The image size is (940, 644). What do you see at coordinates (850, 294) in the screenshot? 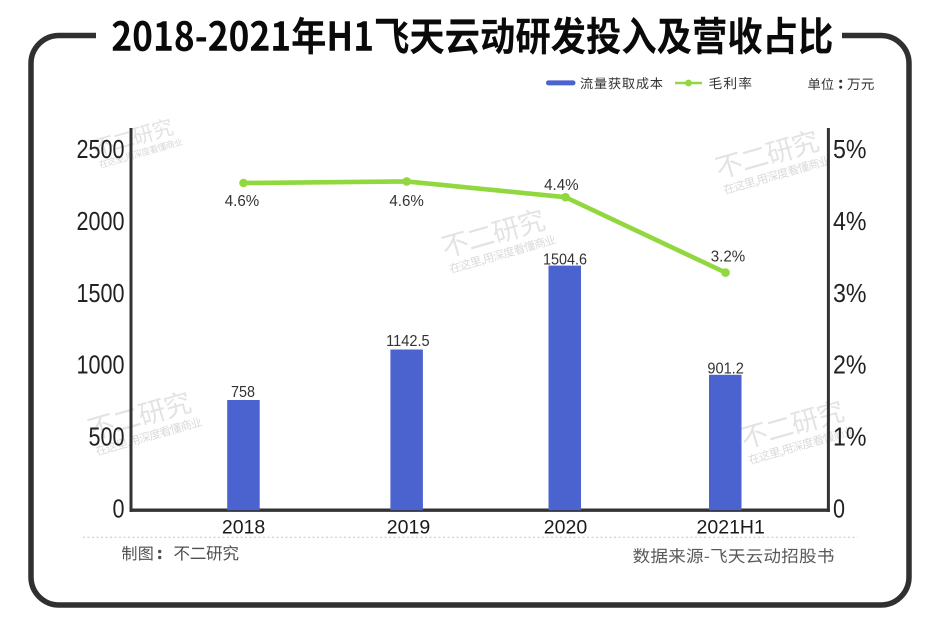
I see `svg-text: 3%` at bounding box center [850, 294].